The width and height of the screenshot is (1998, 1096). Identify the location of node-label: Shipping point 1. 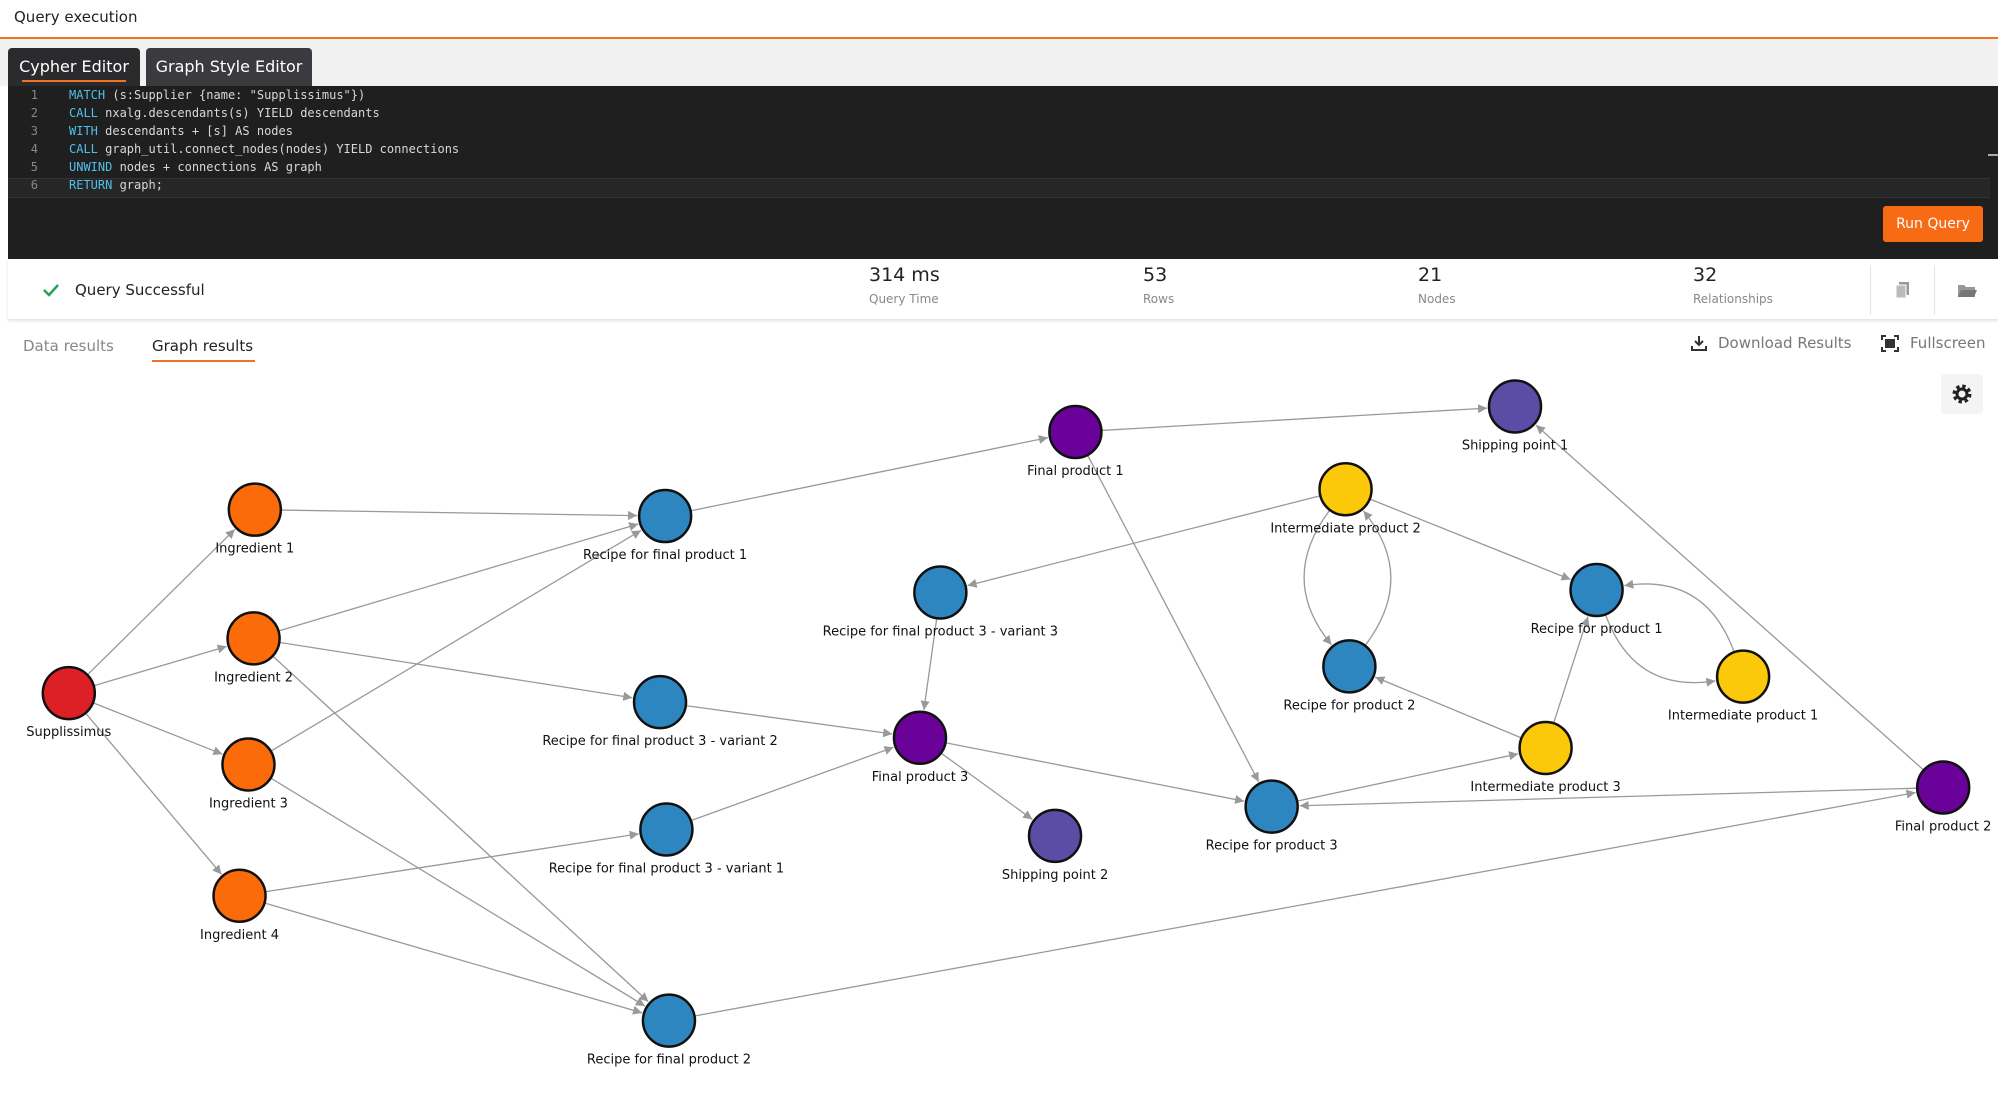
(1515, 445).